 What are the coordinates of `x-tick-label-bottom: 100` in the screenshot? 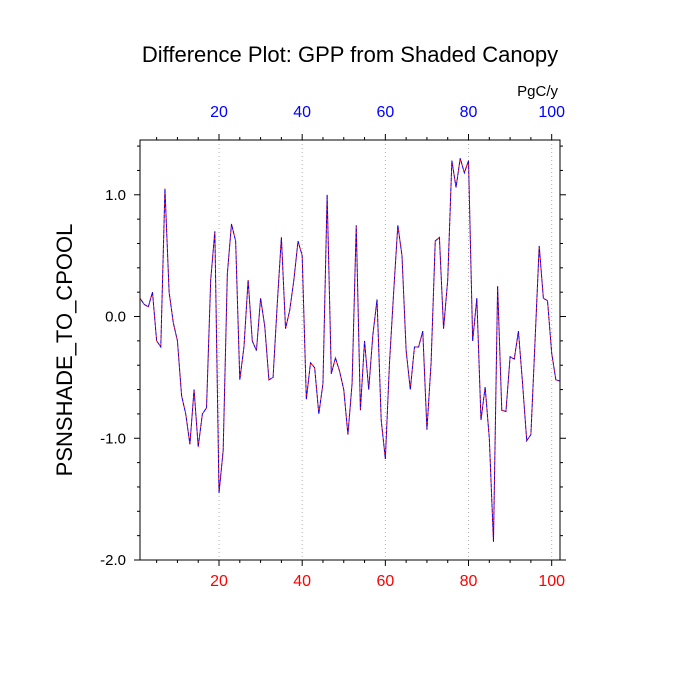 It's located at (551, 581).